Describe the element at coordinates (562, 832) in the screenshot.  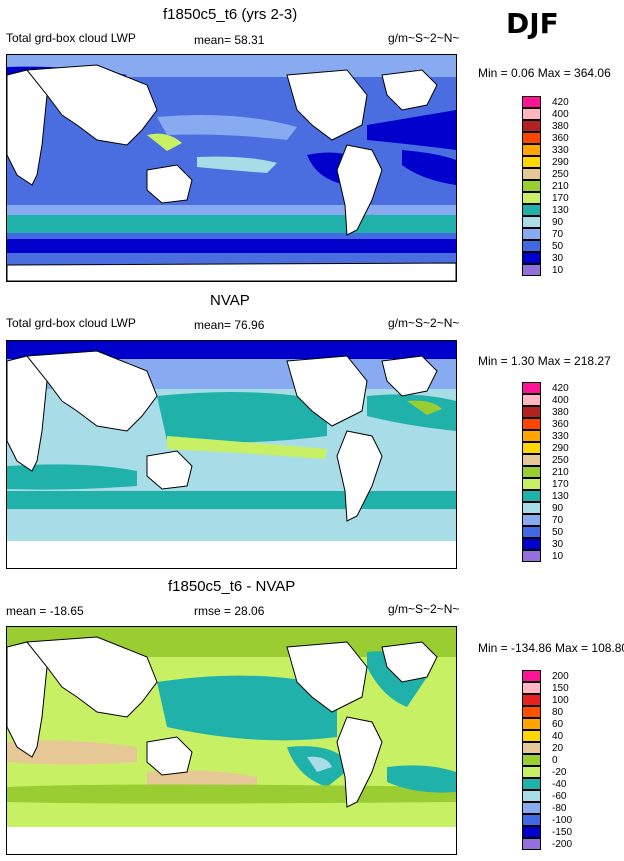
I see `colorbar-level-label: -150` at that location.